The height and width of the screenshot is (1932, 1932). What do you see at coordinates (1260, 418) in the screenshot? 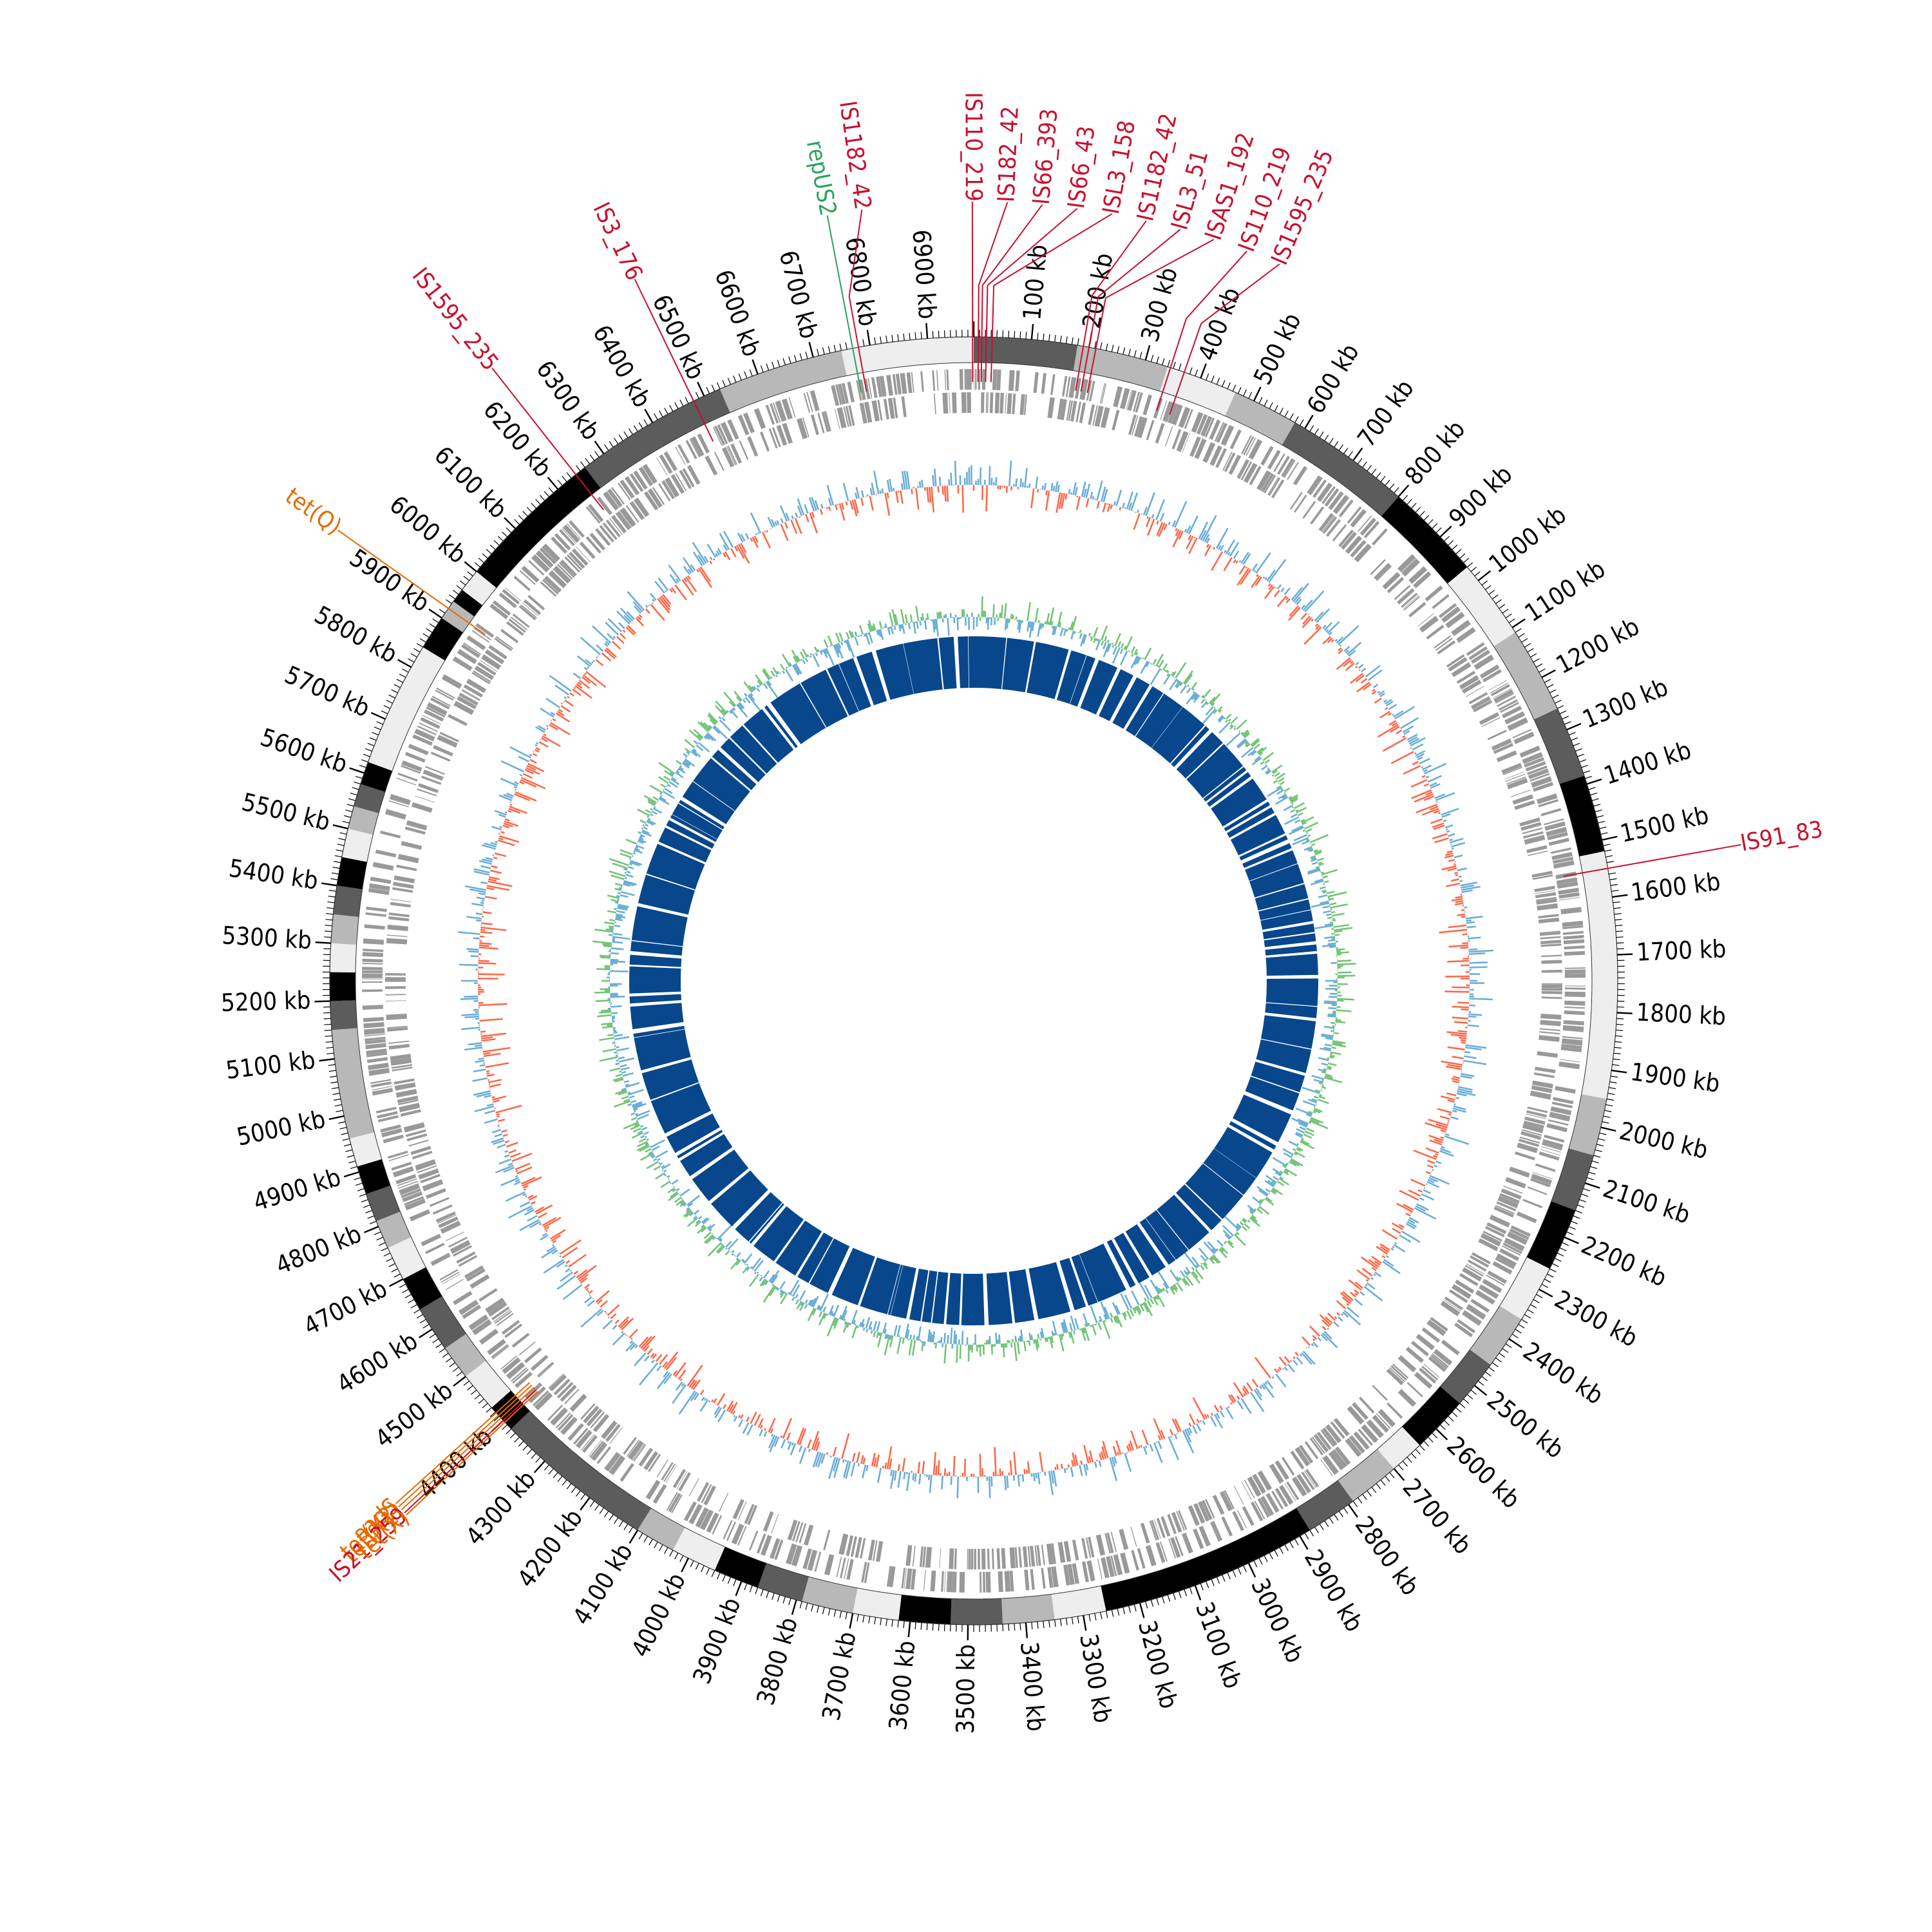
I see `contig-segment` at bounding box center [1260, 418].